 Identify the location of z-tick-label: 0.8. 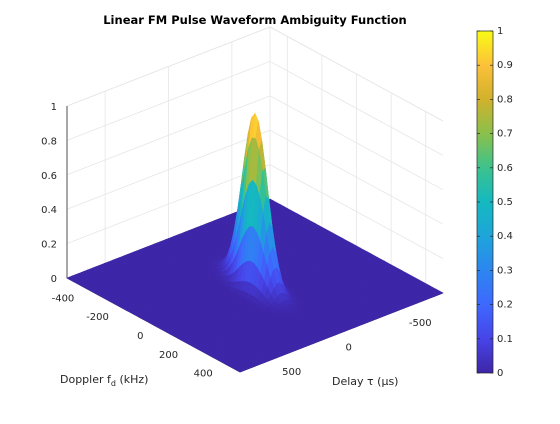
(49, 141).